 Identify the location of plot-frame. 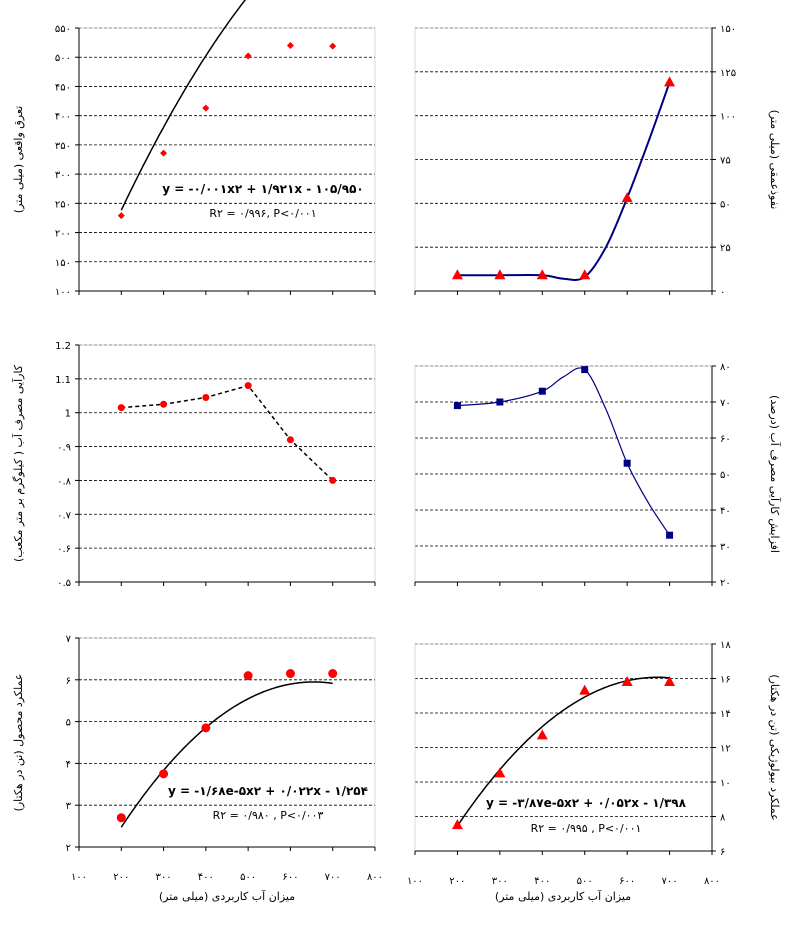
(227, 159).